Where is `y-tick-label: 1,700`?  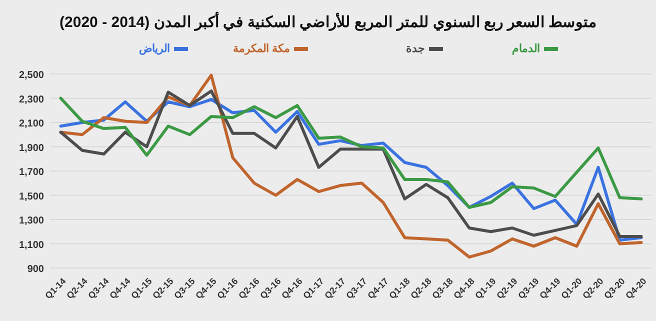 y-tick-label: 1,700 is located at coordinates (31, 172).